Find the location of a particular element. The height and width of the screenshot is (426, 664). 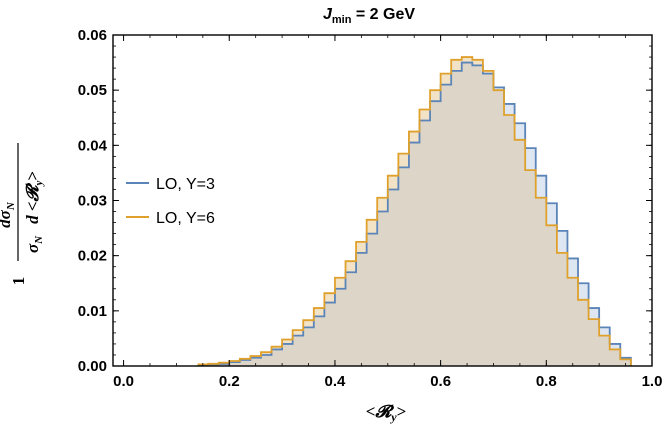

y-axis-title-denominator: σNd <𝓡y> is located at coordinates (34, 212).